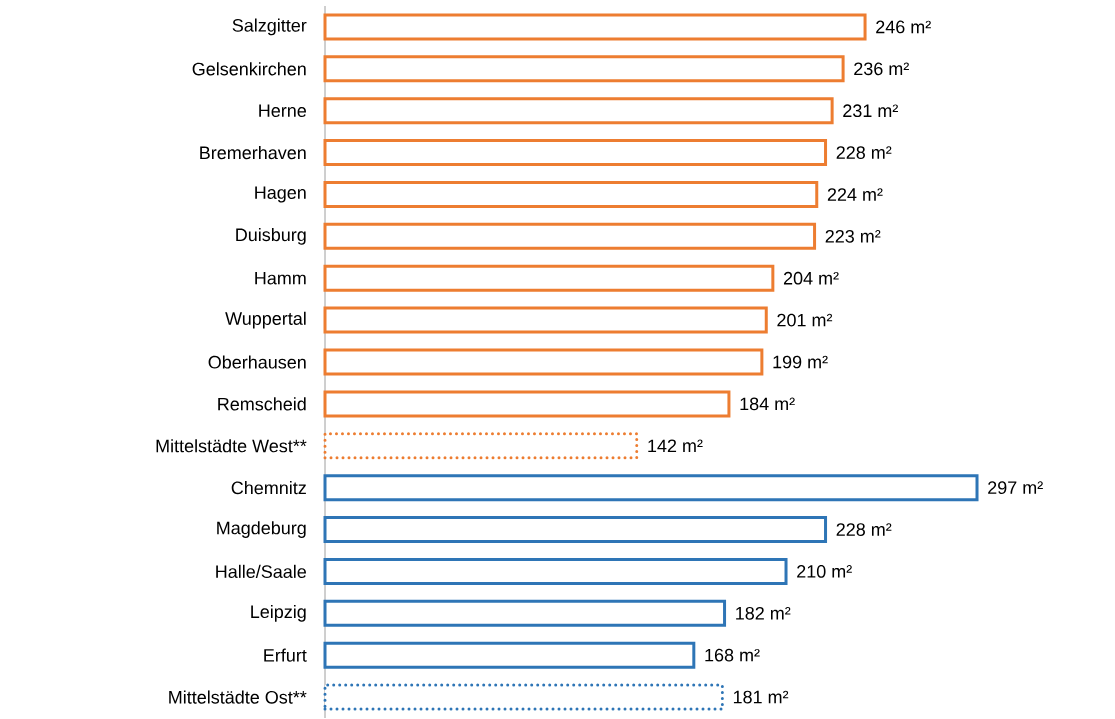  I want to click on y-tick-label: Leipzig, so click(278, 613).